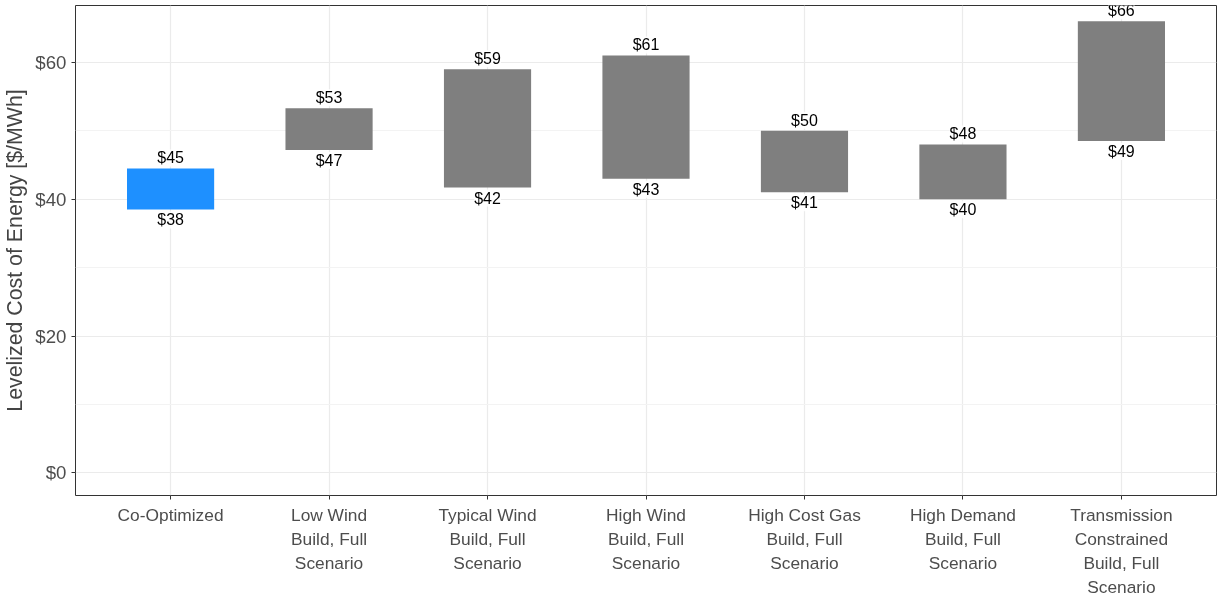 This screenshot has width=1228, height=599. What do you see at coordinates (1121, 550) in the screenshot?
I see `x-tick-label: Transmission Constrained Build, Full Scenario` at bounding box center [1121, 550].